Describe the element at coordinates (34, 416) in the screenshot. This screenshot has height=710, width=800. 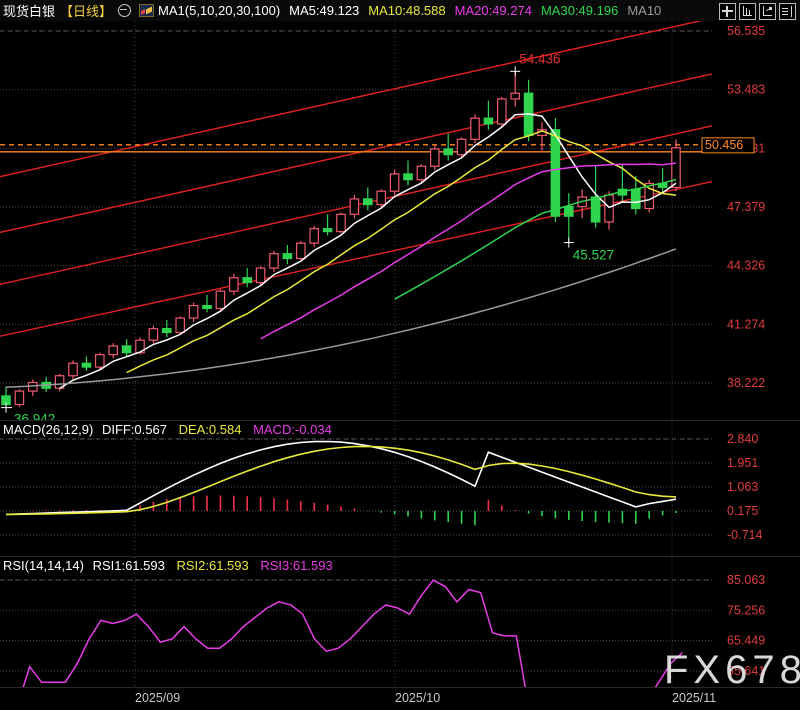
I see `svg-text: 36.942` at that location.